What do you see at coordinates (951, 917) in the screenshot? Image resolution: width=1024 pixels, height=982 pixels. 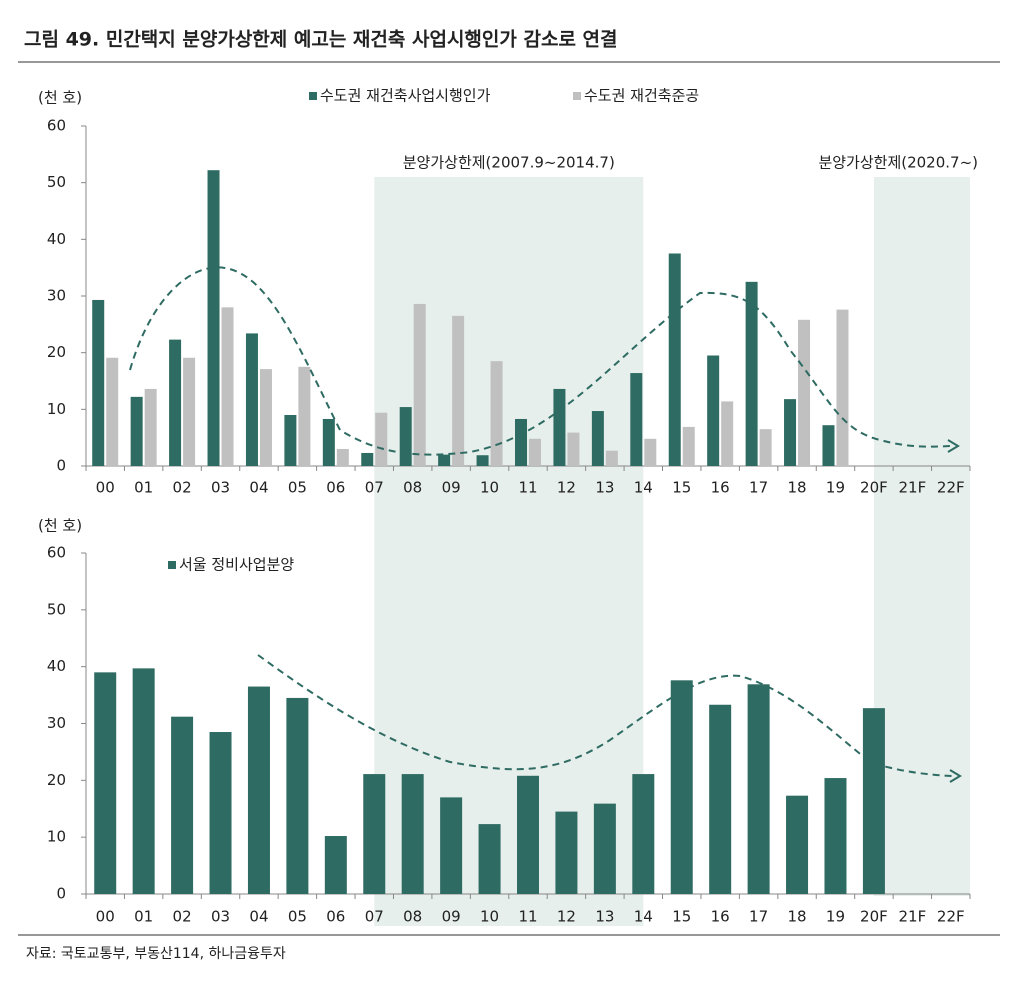 I see `x-tick-label: 22F` at bounding box center [951, 917].